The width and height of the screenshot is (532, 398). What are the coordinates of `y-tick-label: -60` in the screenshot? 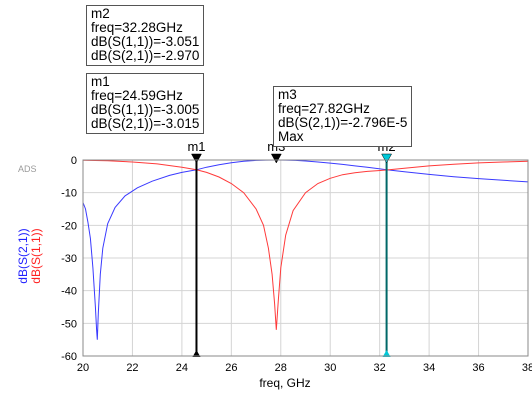 It's located at (69, 357).